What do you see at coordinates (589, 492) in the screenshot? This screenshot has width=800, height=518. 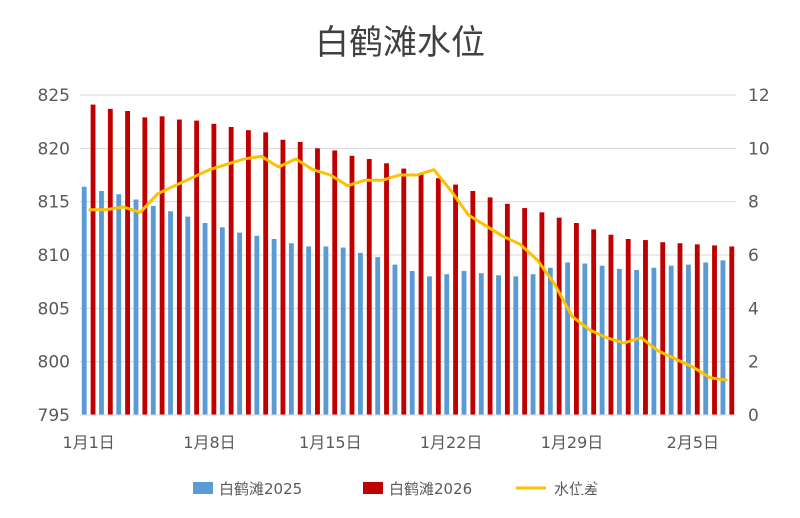 I see `watermark-logo-icon` at bounding box center [589, 492].